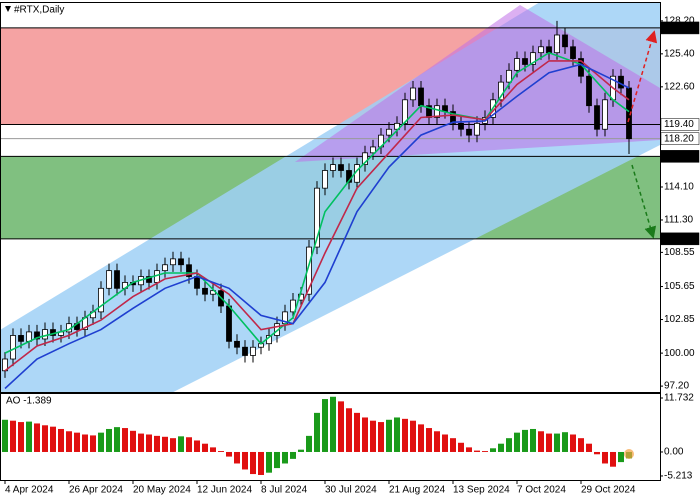  I want to click on level-label: 116.70, so click(679, 156).